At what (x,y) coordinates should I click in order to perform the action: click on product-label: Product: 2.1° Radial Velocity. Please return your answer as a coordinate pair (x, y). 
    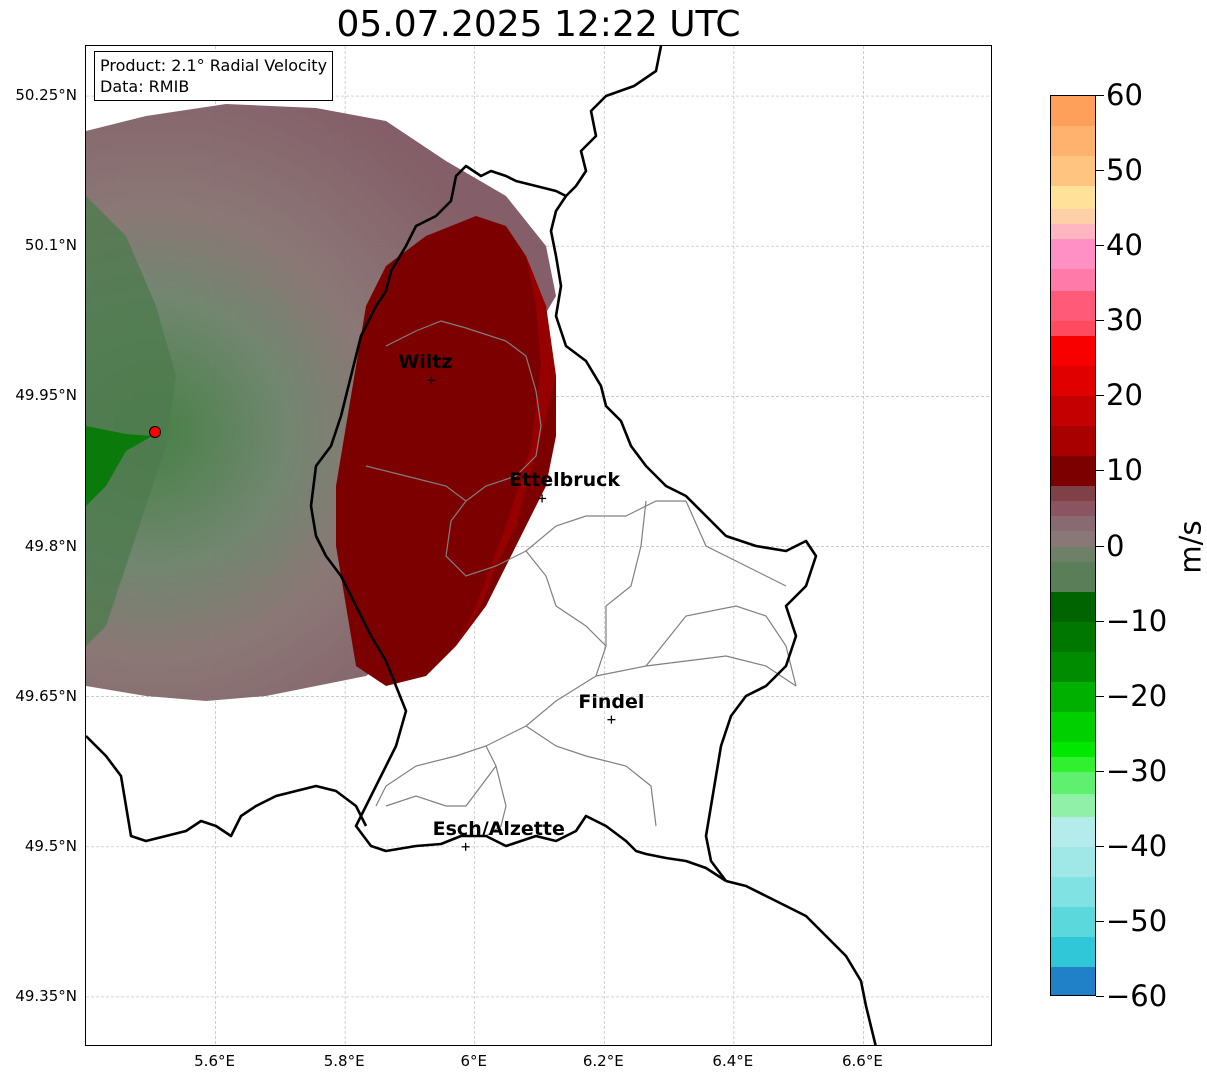
    Looking at the image, I should click on (214, 65).